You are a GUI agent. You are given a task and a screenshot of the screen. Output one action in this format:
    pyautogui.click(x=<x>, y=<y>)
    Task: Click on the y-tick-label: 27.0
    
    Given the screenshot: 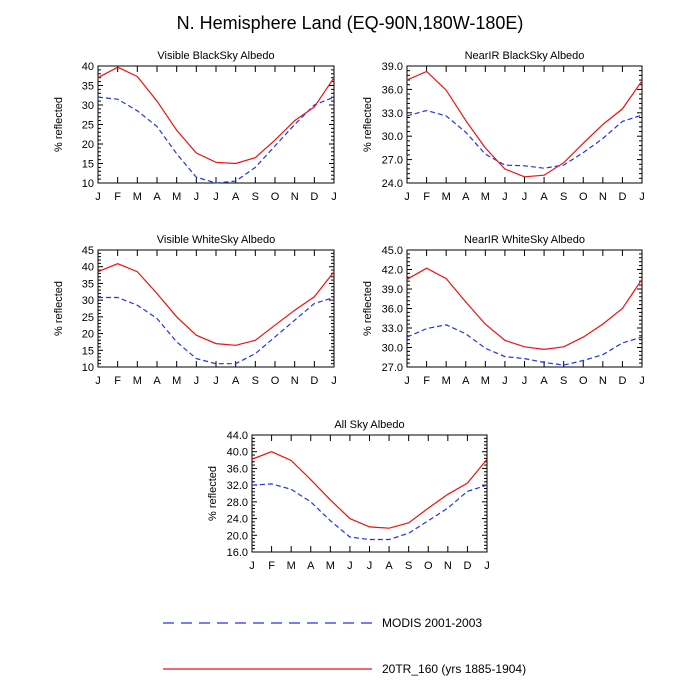 What is the action you would take?
    pyautogui.click(x=392, y=368)
    